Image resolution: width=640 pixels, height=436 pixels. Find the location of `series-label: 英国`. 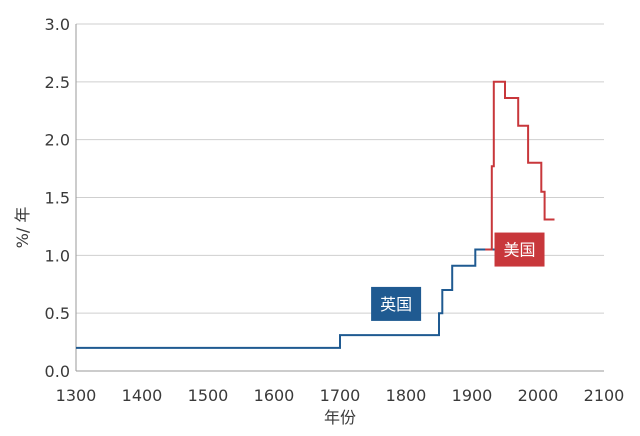

series-label: 英国 is located at coordinates (396, 304).